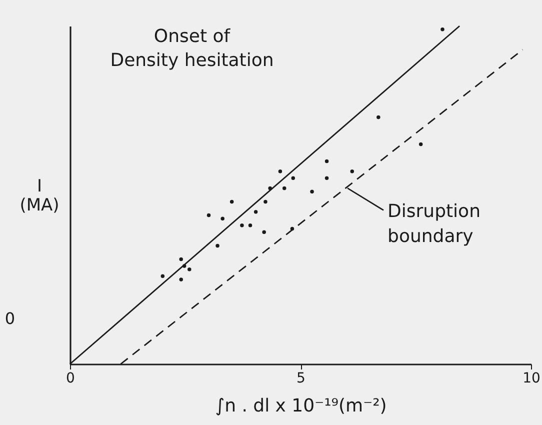 The height and width of the screenshot is (425, 542). I want to click on annotation: Onset of Density hesitation, so click(192, 48).